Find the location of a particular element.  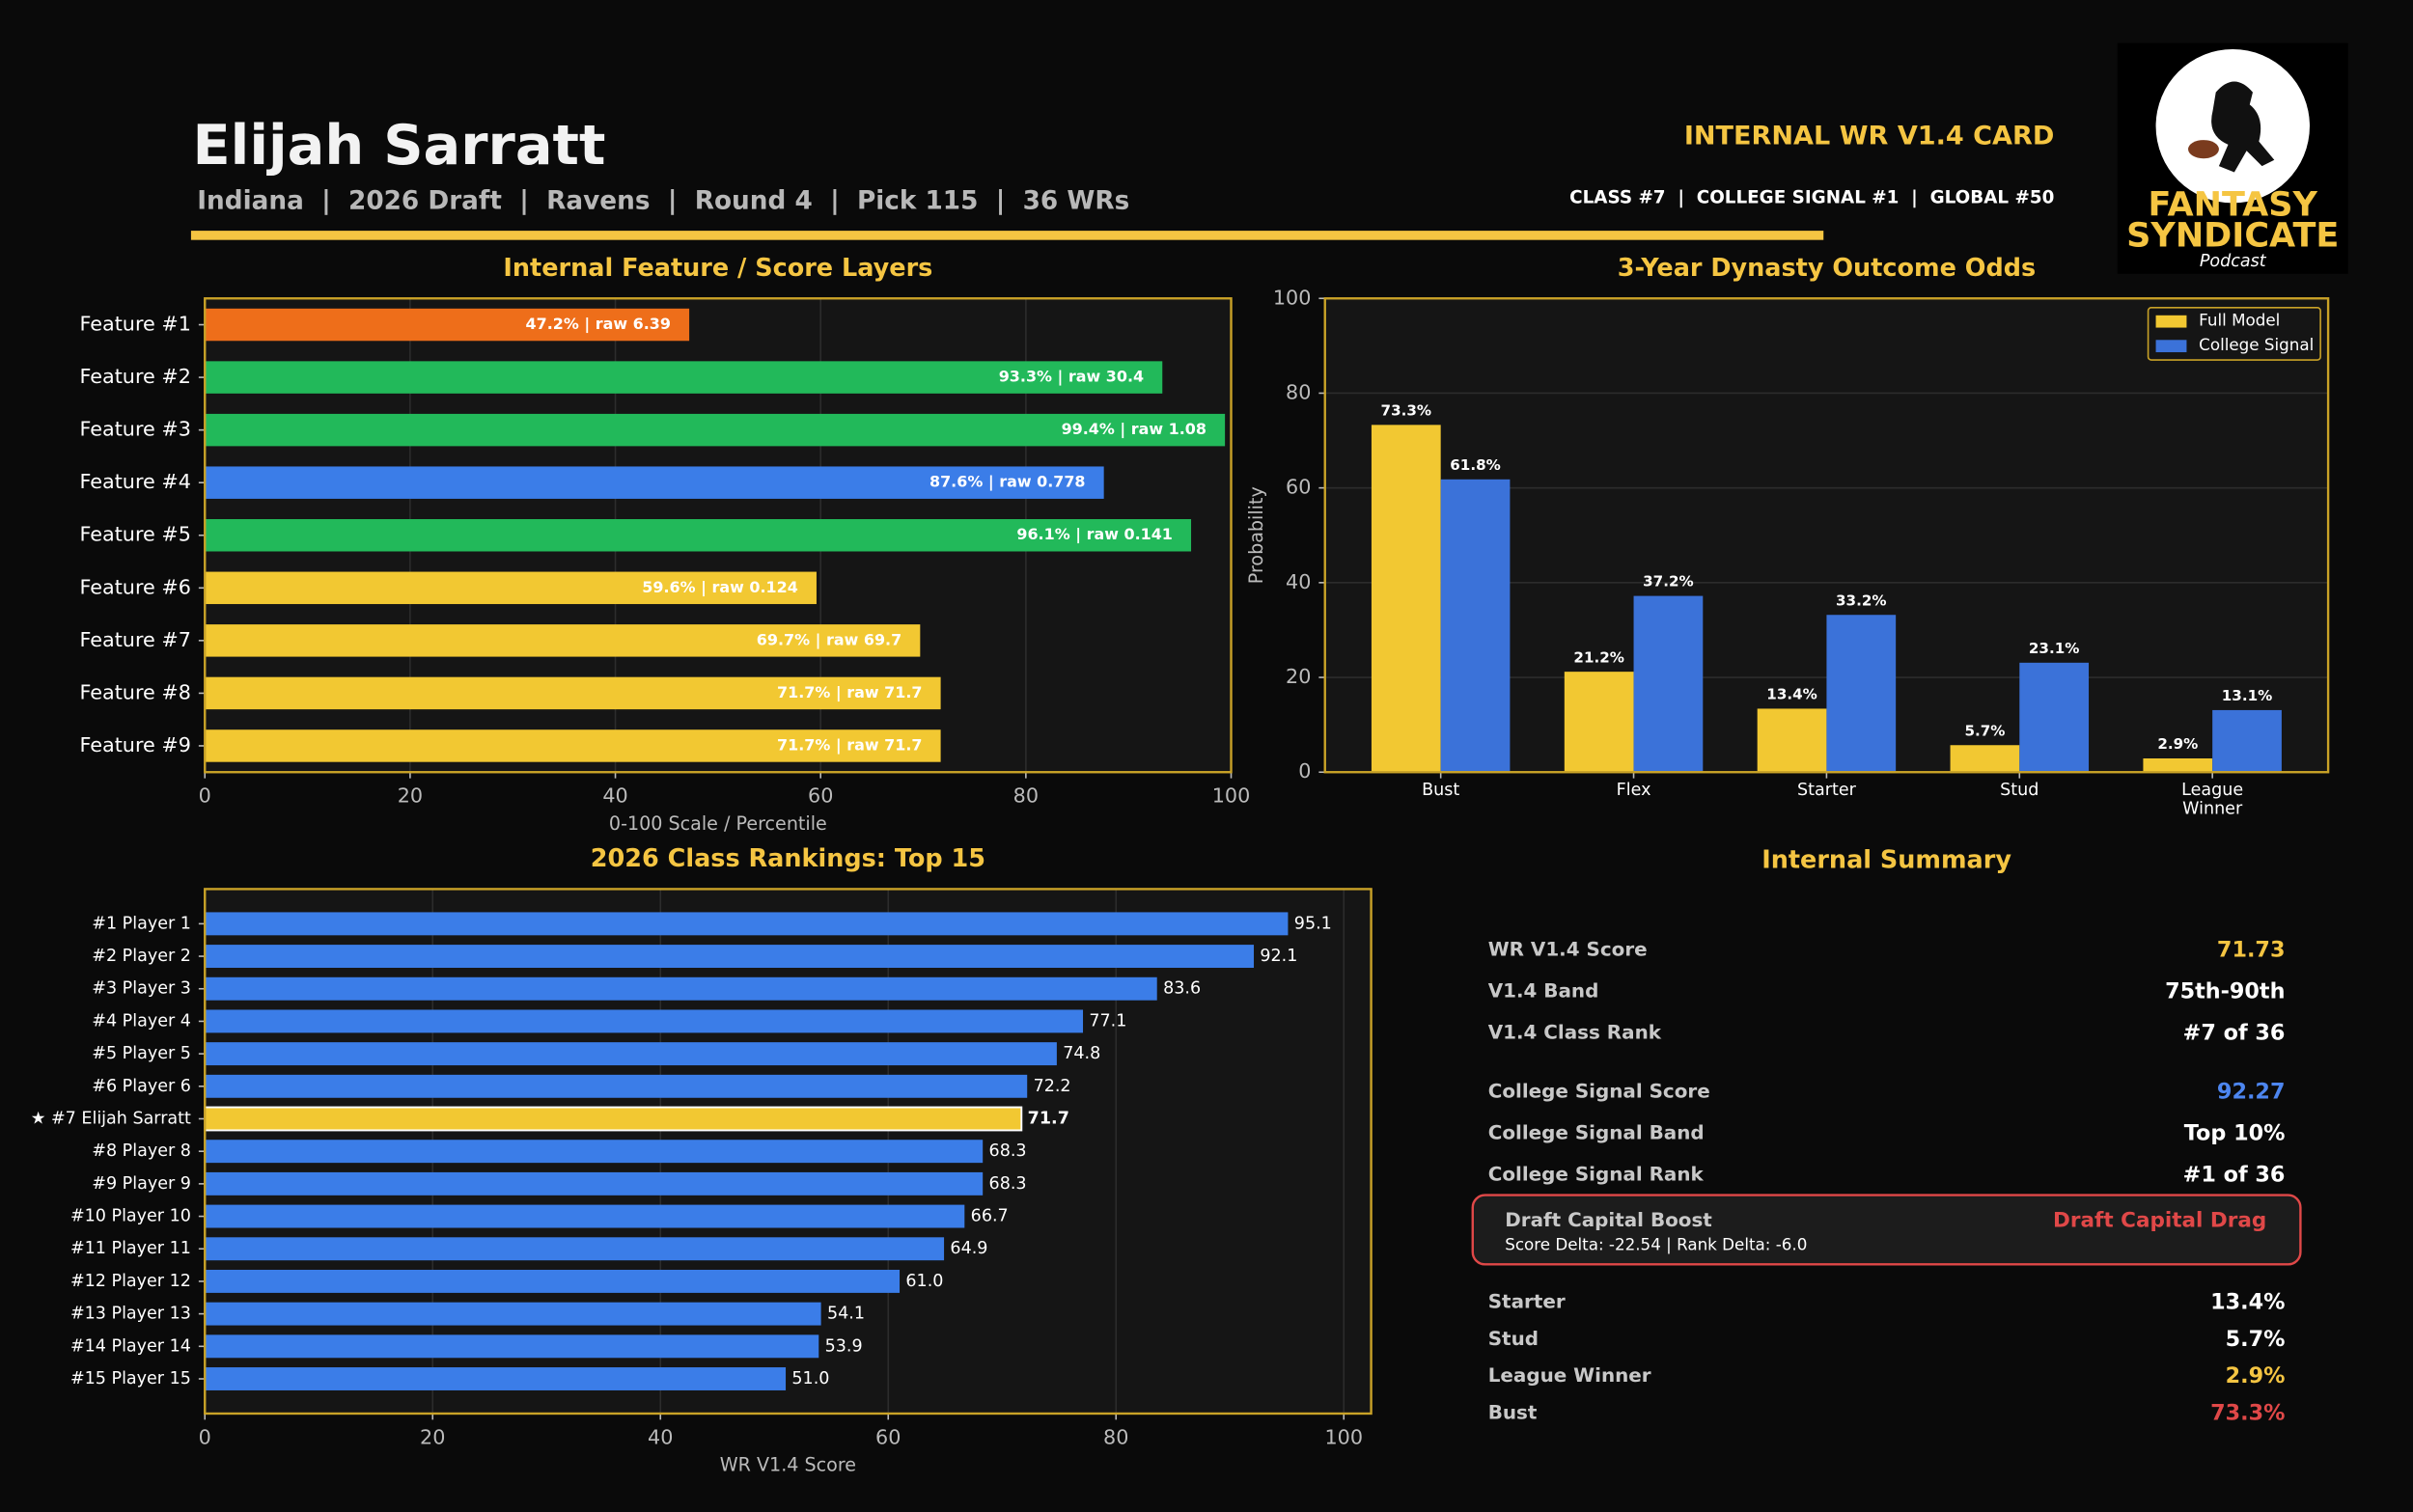

player-name: Elijah Sarratt is located at coordinates (398, 145).